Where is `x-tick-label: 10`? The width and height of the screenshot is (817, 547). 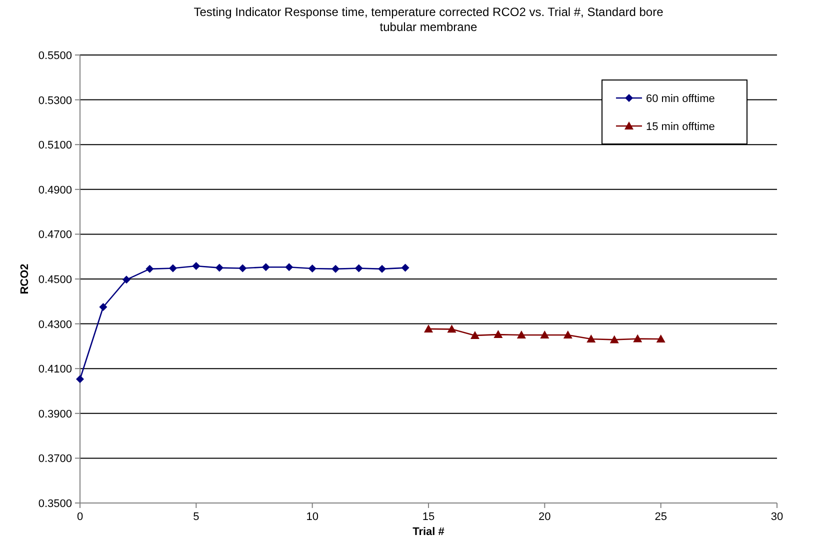 x-tick-label: 10 is located at coordinates (312, 517).